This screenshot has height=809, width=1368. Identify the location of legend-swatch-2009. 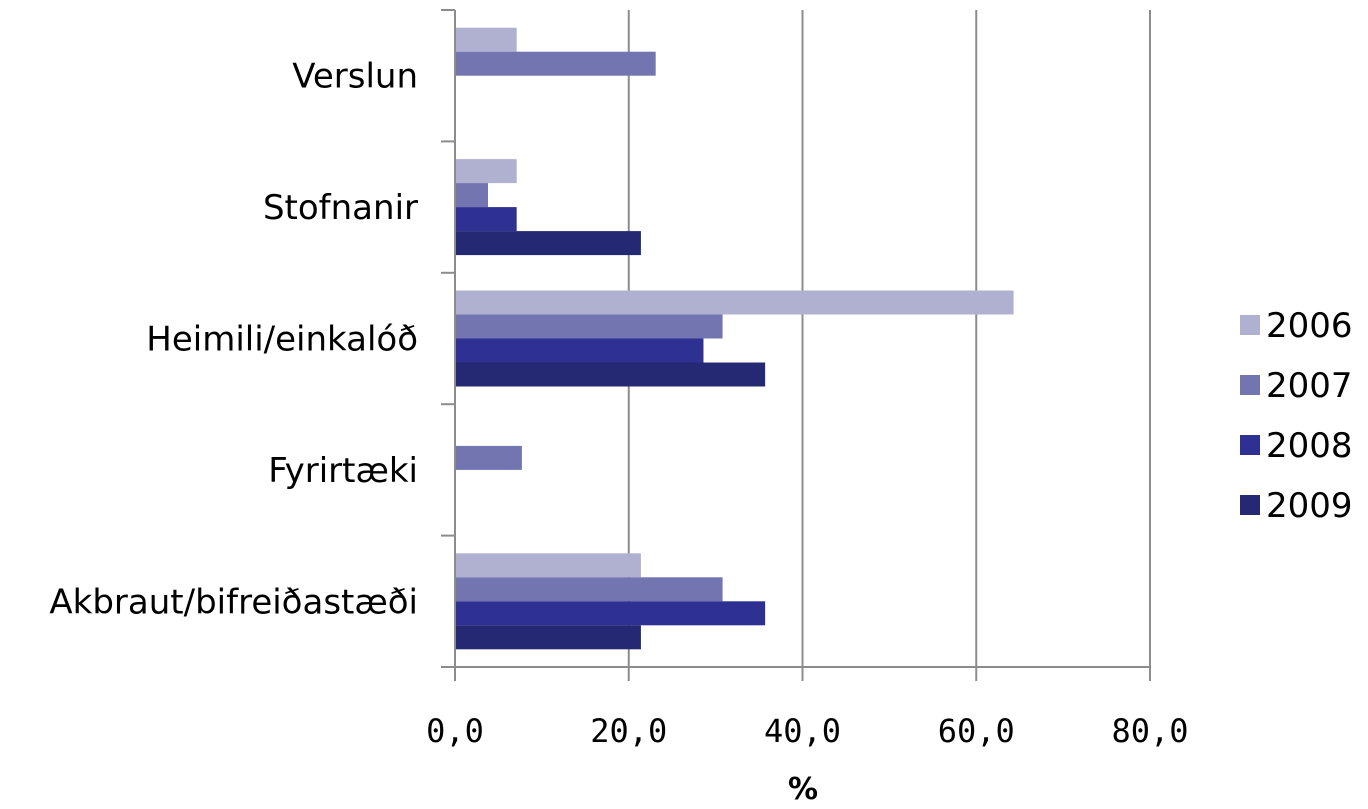
(1250, 505).